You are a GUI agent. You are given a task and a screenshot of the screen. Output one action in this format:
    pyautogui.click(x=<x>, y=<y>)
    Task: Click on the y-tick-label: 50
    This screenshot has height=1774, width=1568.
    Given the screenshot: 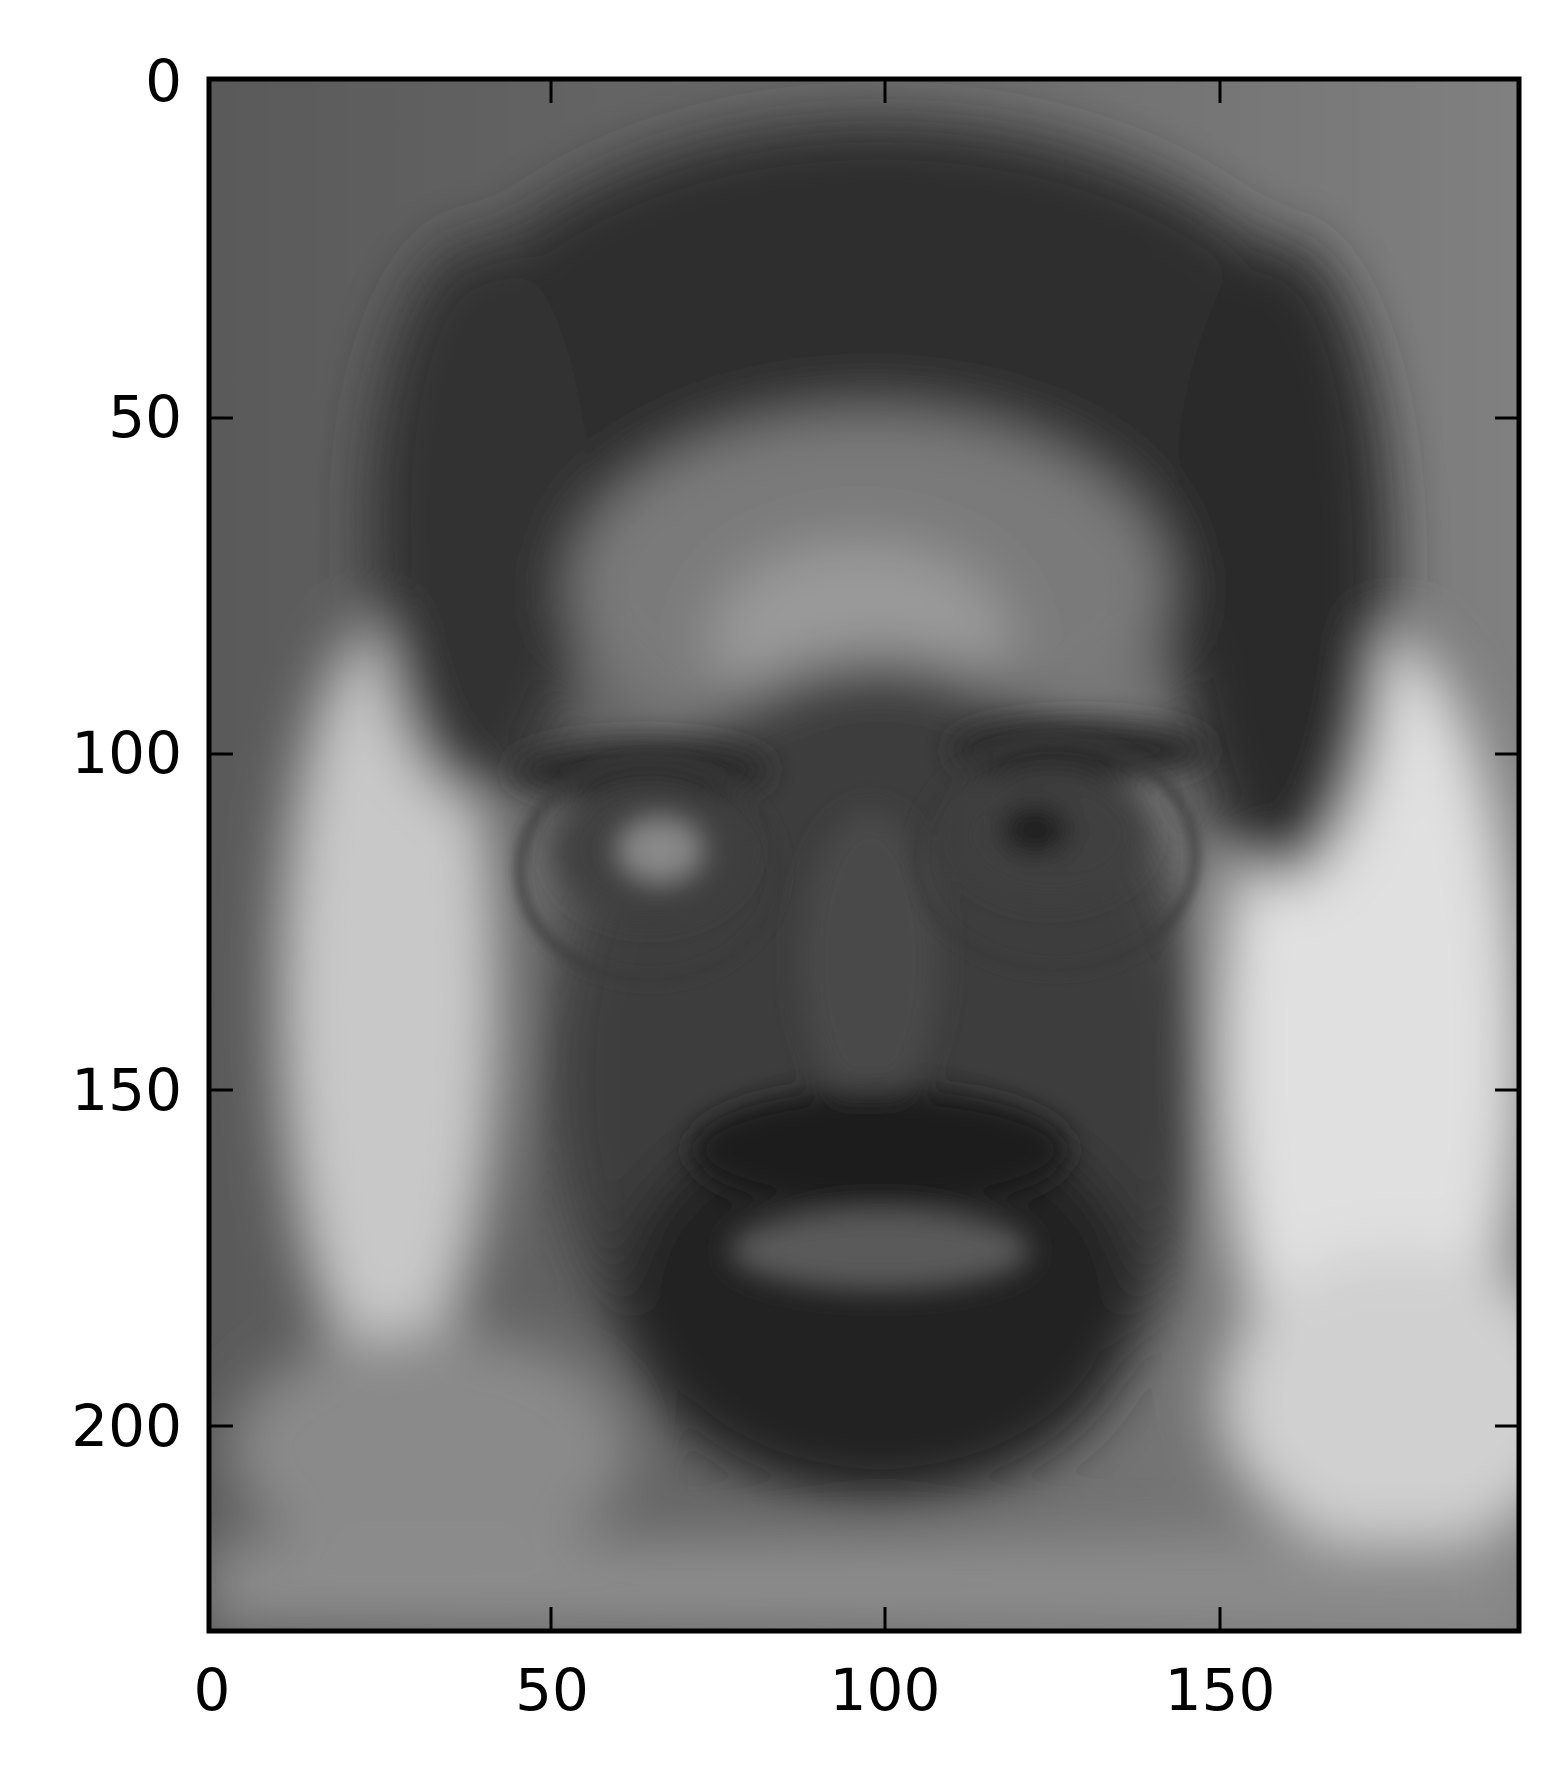 What is the action you would take?
    pyautogui.click(x=145, y=417)
    